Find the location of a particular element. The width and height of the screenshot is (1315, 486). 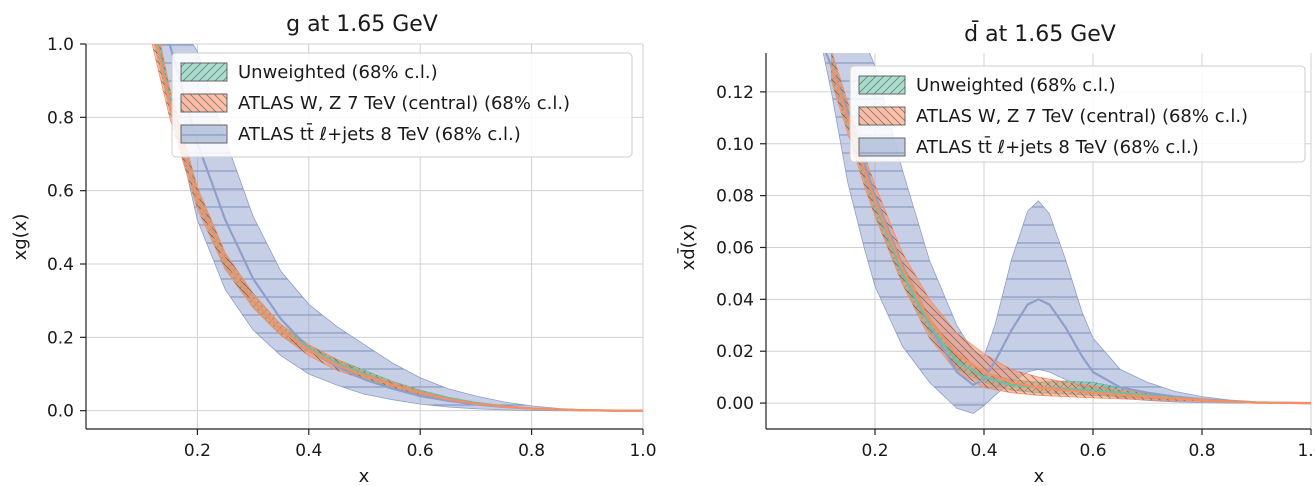

y-ticks: 0.00 0.02 0.04 0.06 0.08 0.10 0.12 is located at coordinates (741, 248).